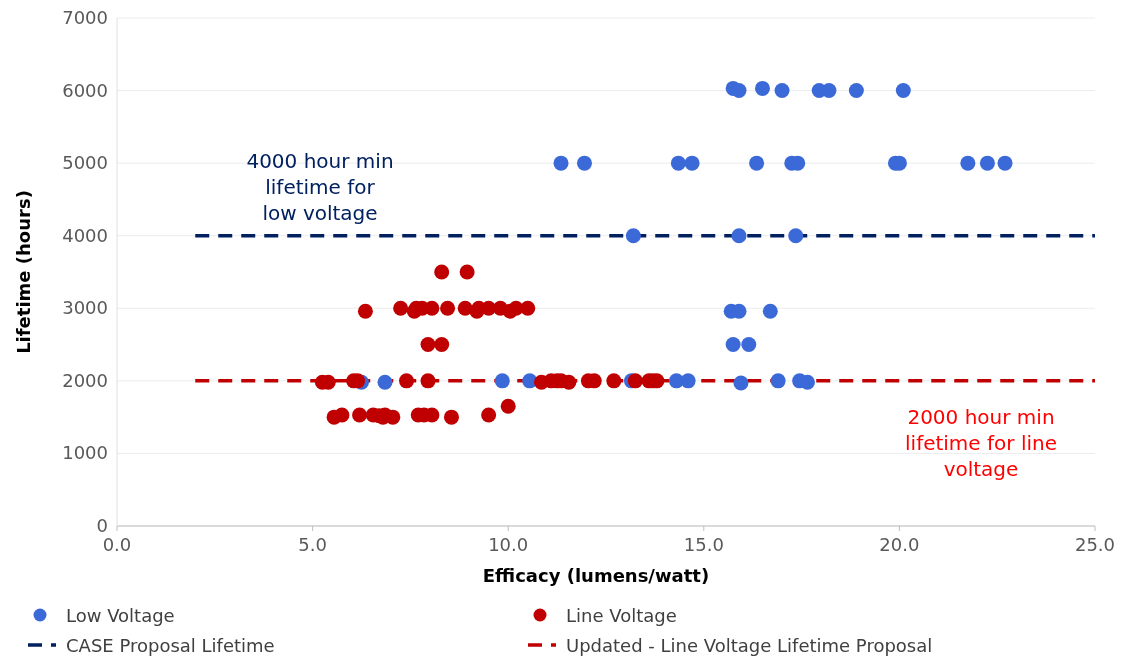 The width and height of the screenshot is (1125, 661). Describe the element at coordinates (621, 615) in the screenshot. I see `legend-label: Line Voltage` at that location.